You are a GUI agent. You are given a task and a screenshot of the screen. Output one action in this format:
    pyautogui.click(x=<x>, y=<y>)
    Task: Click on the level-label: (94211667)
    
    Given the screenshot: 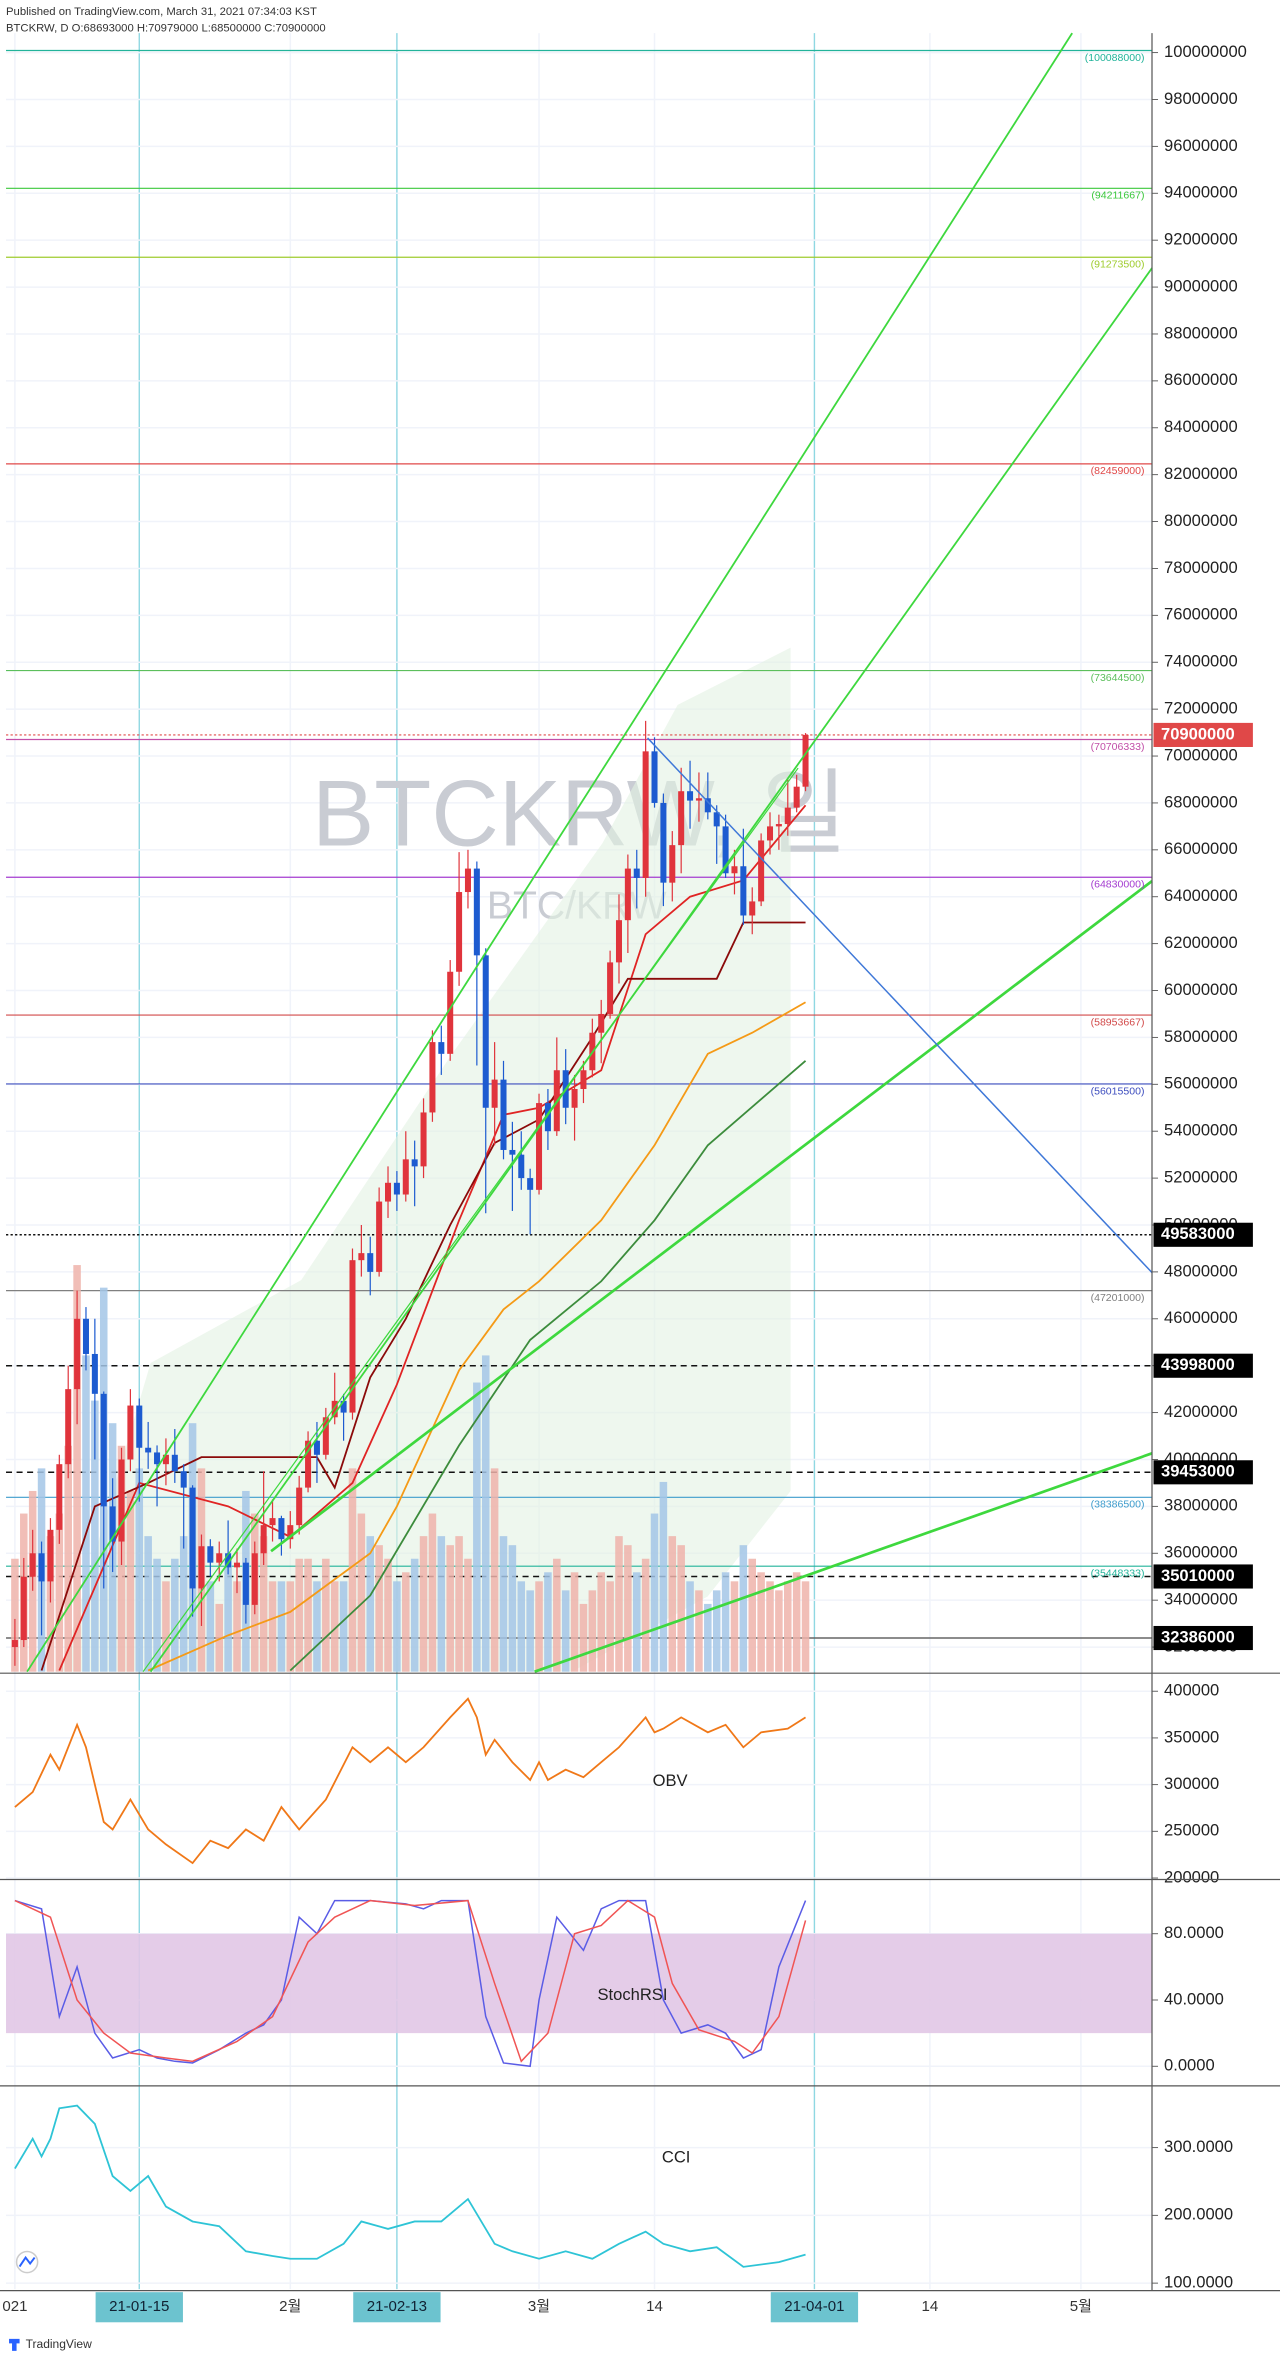 What is the action you would take?
    pyautogui.click(x=1117, y=196)
    